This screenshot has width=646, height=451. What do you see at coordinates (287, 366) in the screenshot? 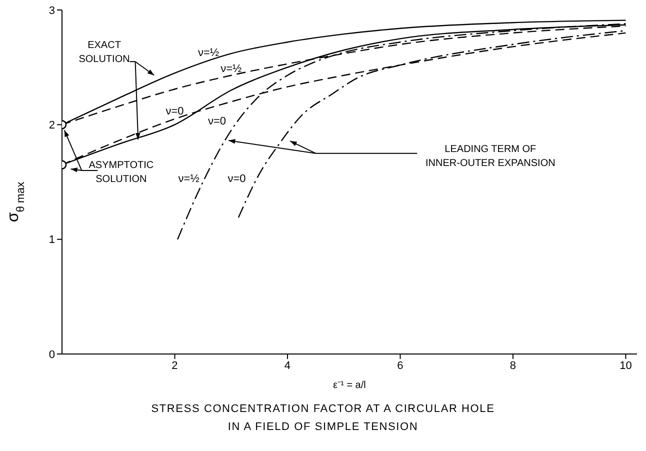
I see `x-tick-label: 4` at bounding box center [287, 366].